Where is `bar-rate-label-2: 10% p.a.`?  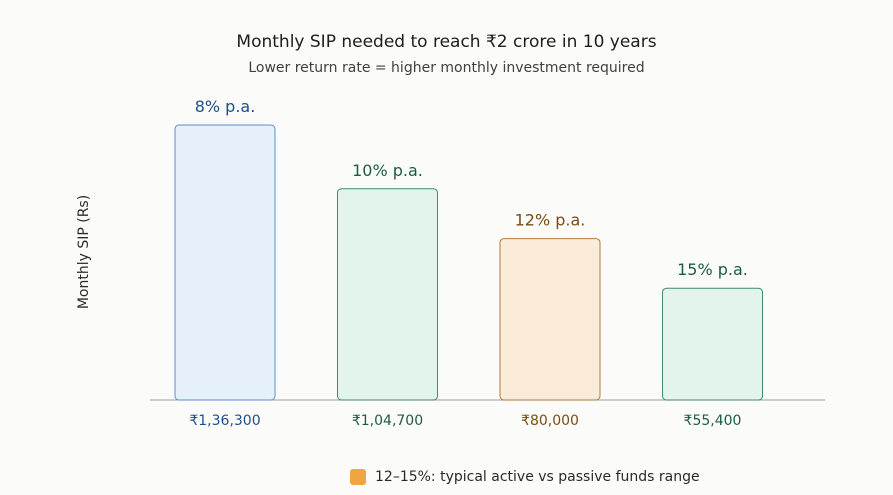
bar-rate-label-2: 10% p.a. is located at coordinates (387, 170).